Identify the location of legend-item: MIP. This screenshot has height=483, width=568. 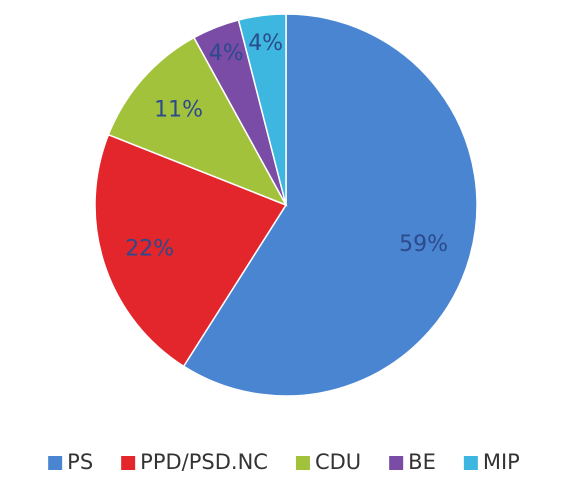
(491, 462).